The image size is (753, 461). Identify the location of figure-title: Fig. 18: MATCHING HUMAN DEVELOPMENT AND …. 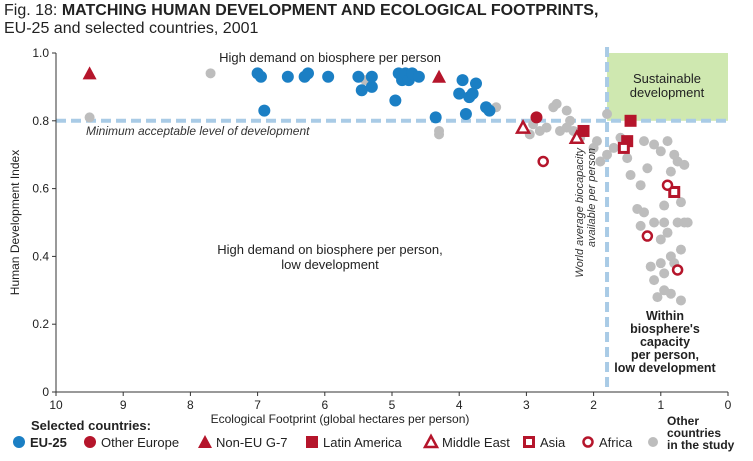
(301, 11).